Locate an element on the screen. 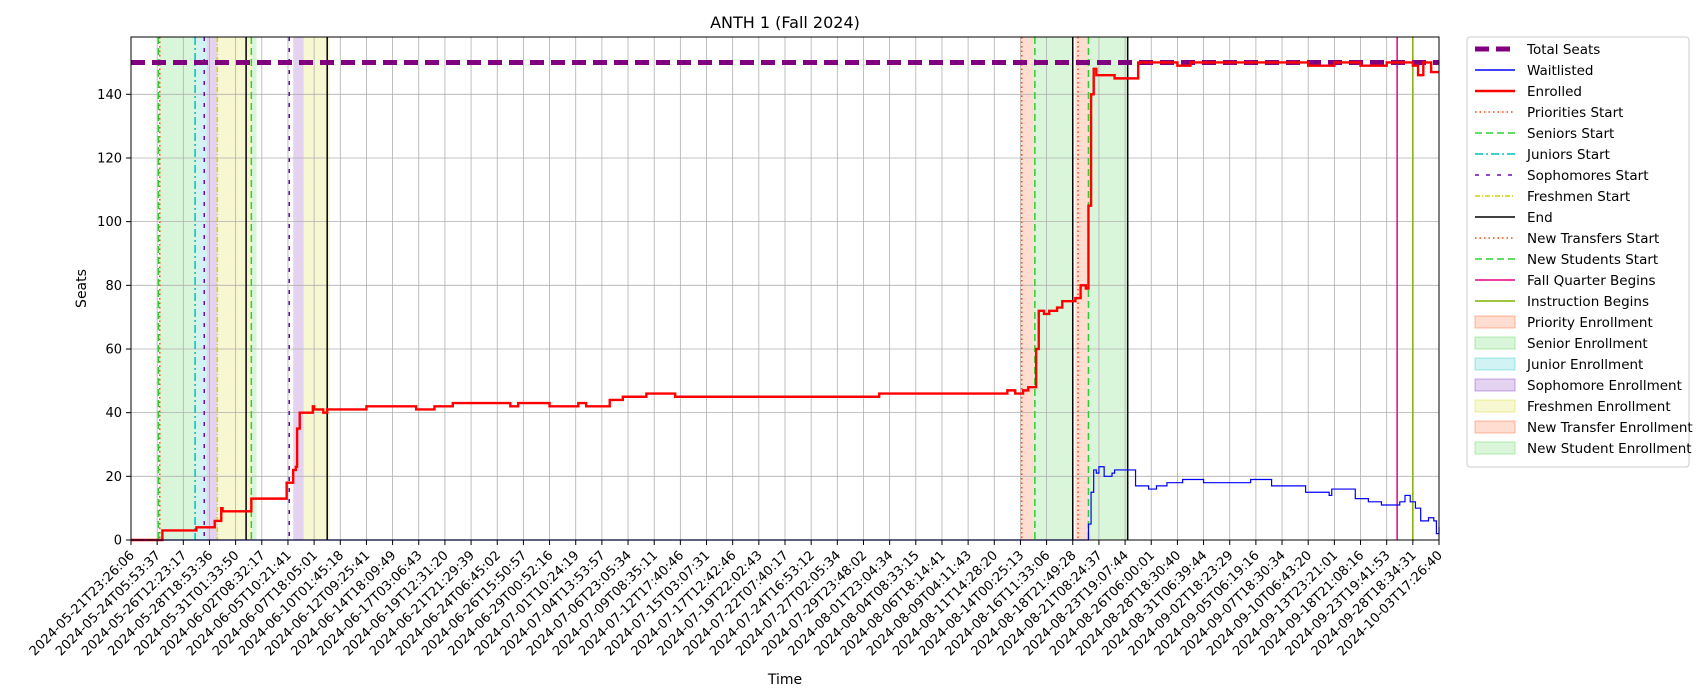 Image resolution: width=1700 pixels, height=700 pixels. legend-swatch-senior-enrollment is located at coordinates (1495, 343).